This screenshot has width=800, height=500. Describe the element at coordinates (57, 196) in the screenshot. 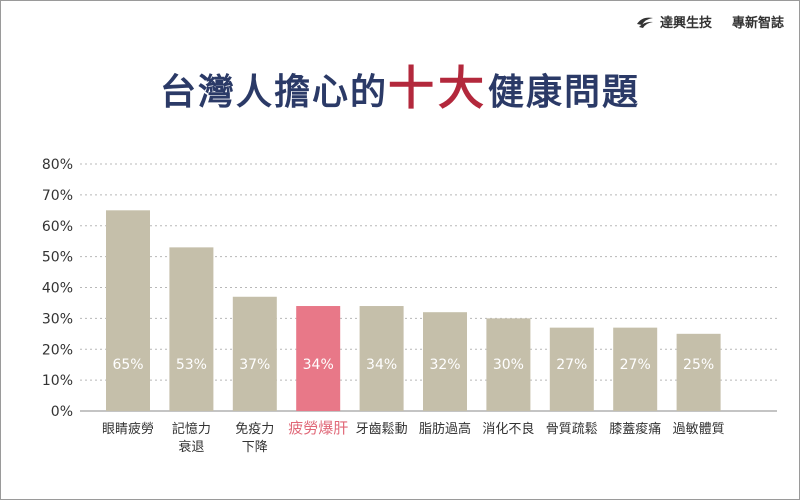

I see `y-tick-label: 70%` at that location.